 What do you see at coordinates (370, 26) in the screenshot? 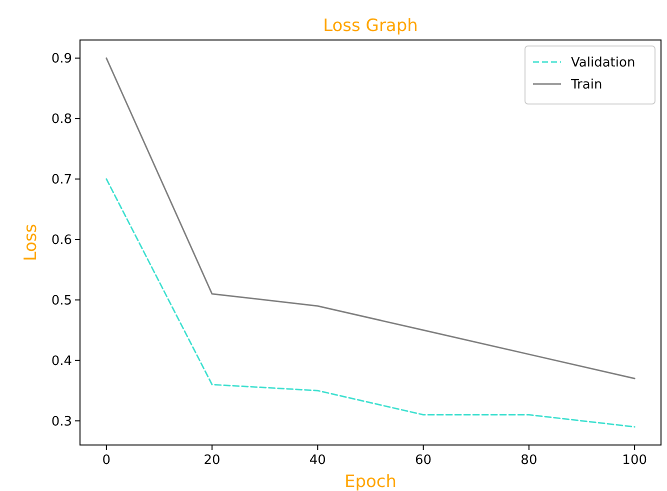
I see `chart-title: Loss Graph` at bounding box center [370, 26].